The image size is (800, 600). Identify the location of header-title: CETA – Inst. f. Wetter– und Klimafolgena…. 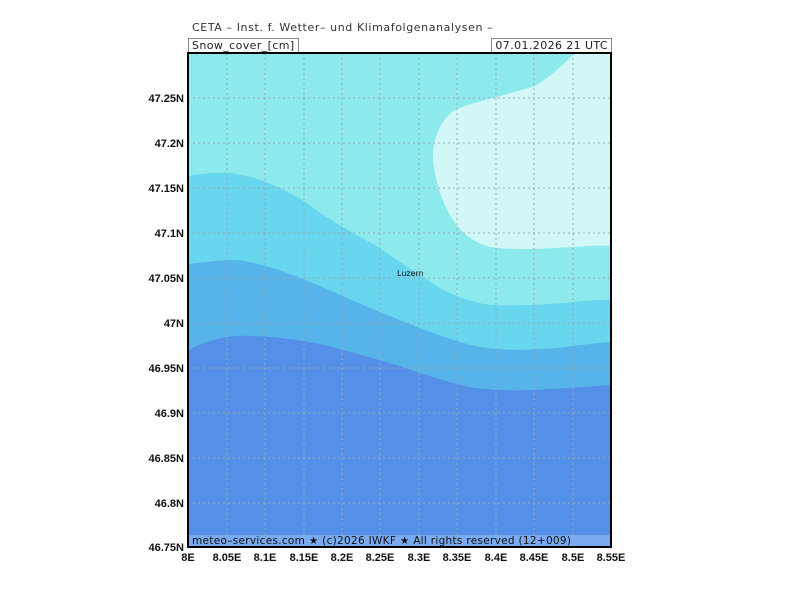
(343, 27).